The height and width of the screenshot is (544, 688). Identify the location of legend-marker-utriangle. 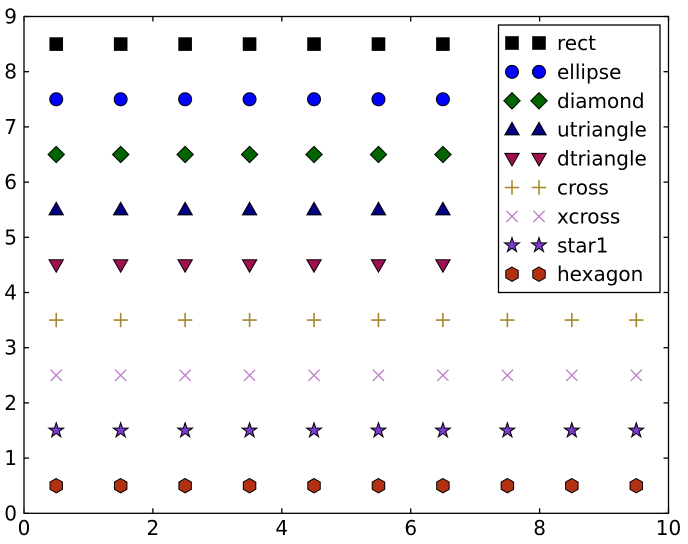
(512, 128).